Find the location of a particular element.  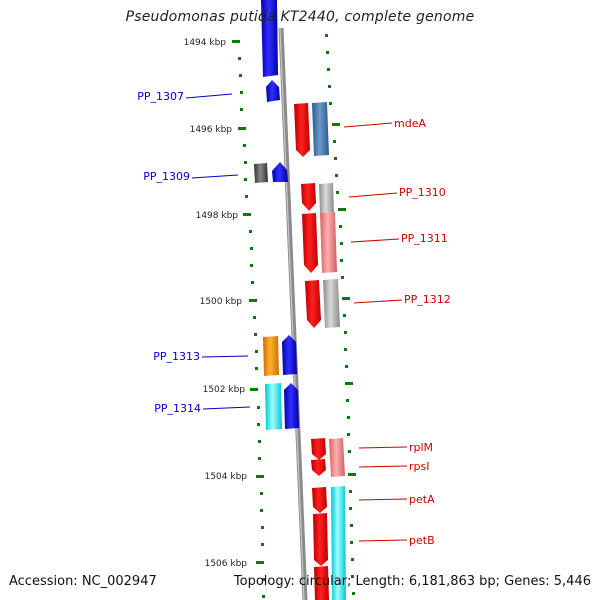

gene-label-PP_1312: PP_1312 is located at coordinates (427, 299).